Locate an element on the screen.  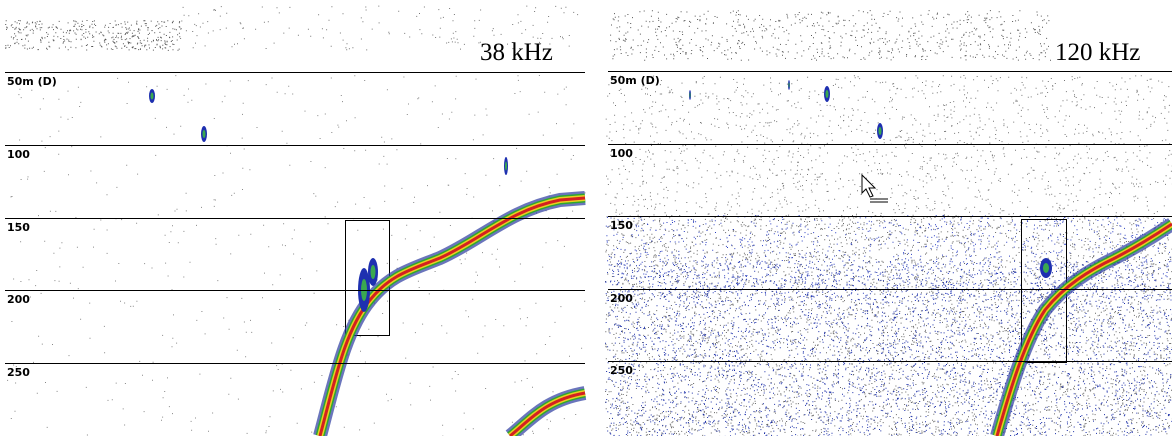
mouse-cursor is located at coordinates (869, 185).